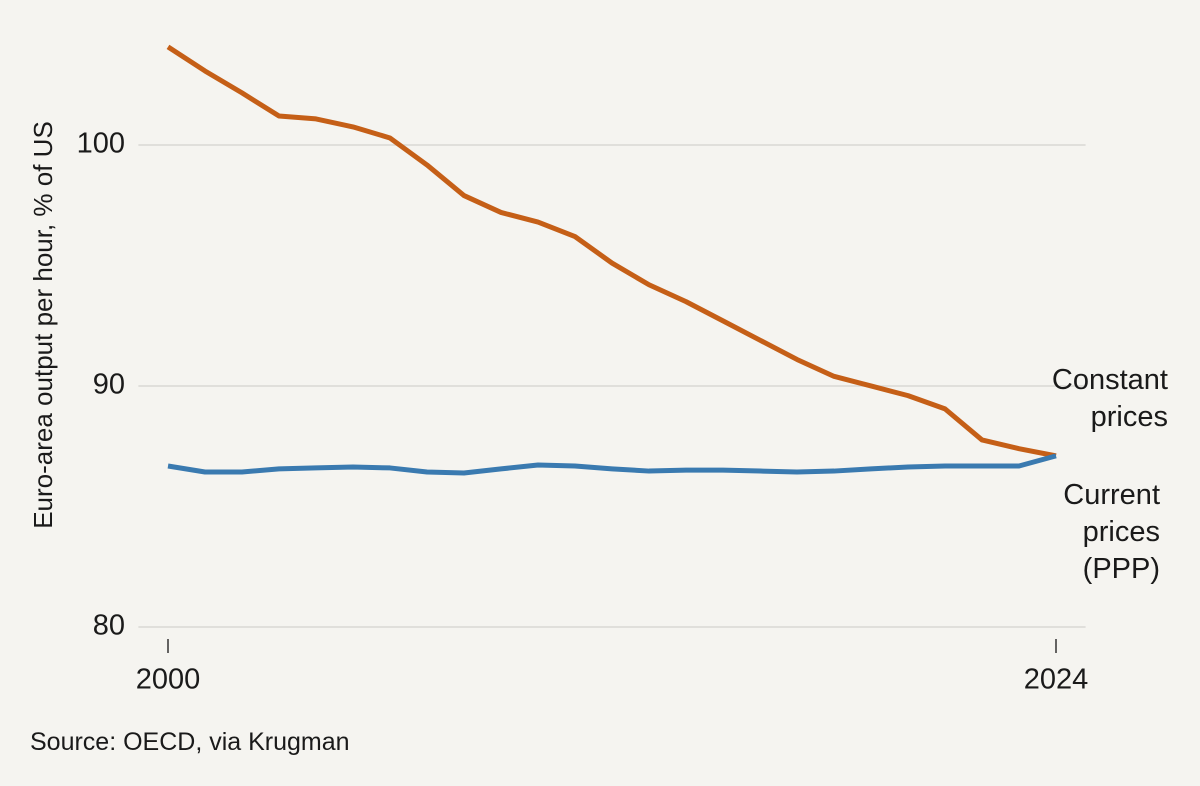  I want to click on y-tick-label: 80, so click(109, 626).